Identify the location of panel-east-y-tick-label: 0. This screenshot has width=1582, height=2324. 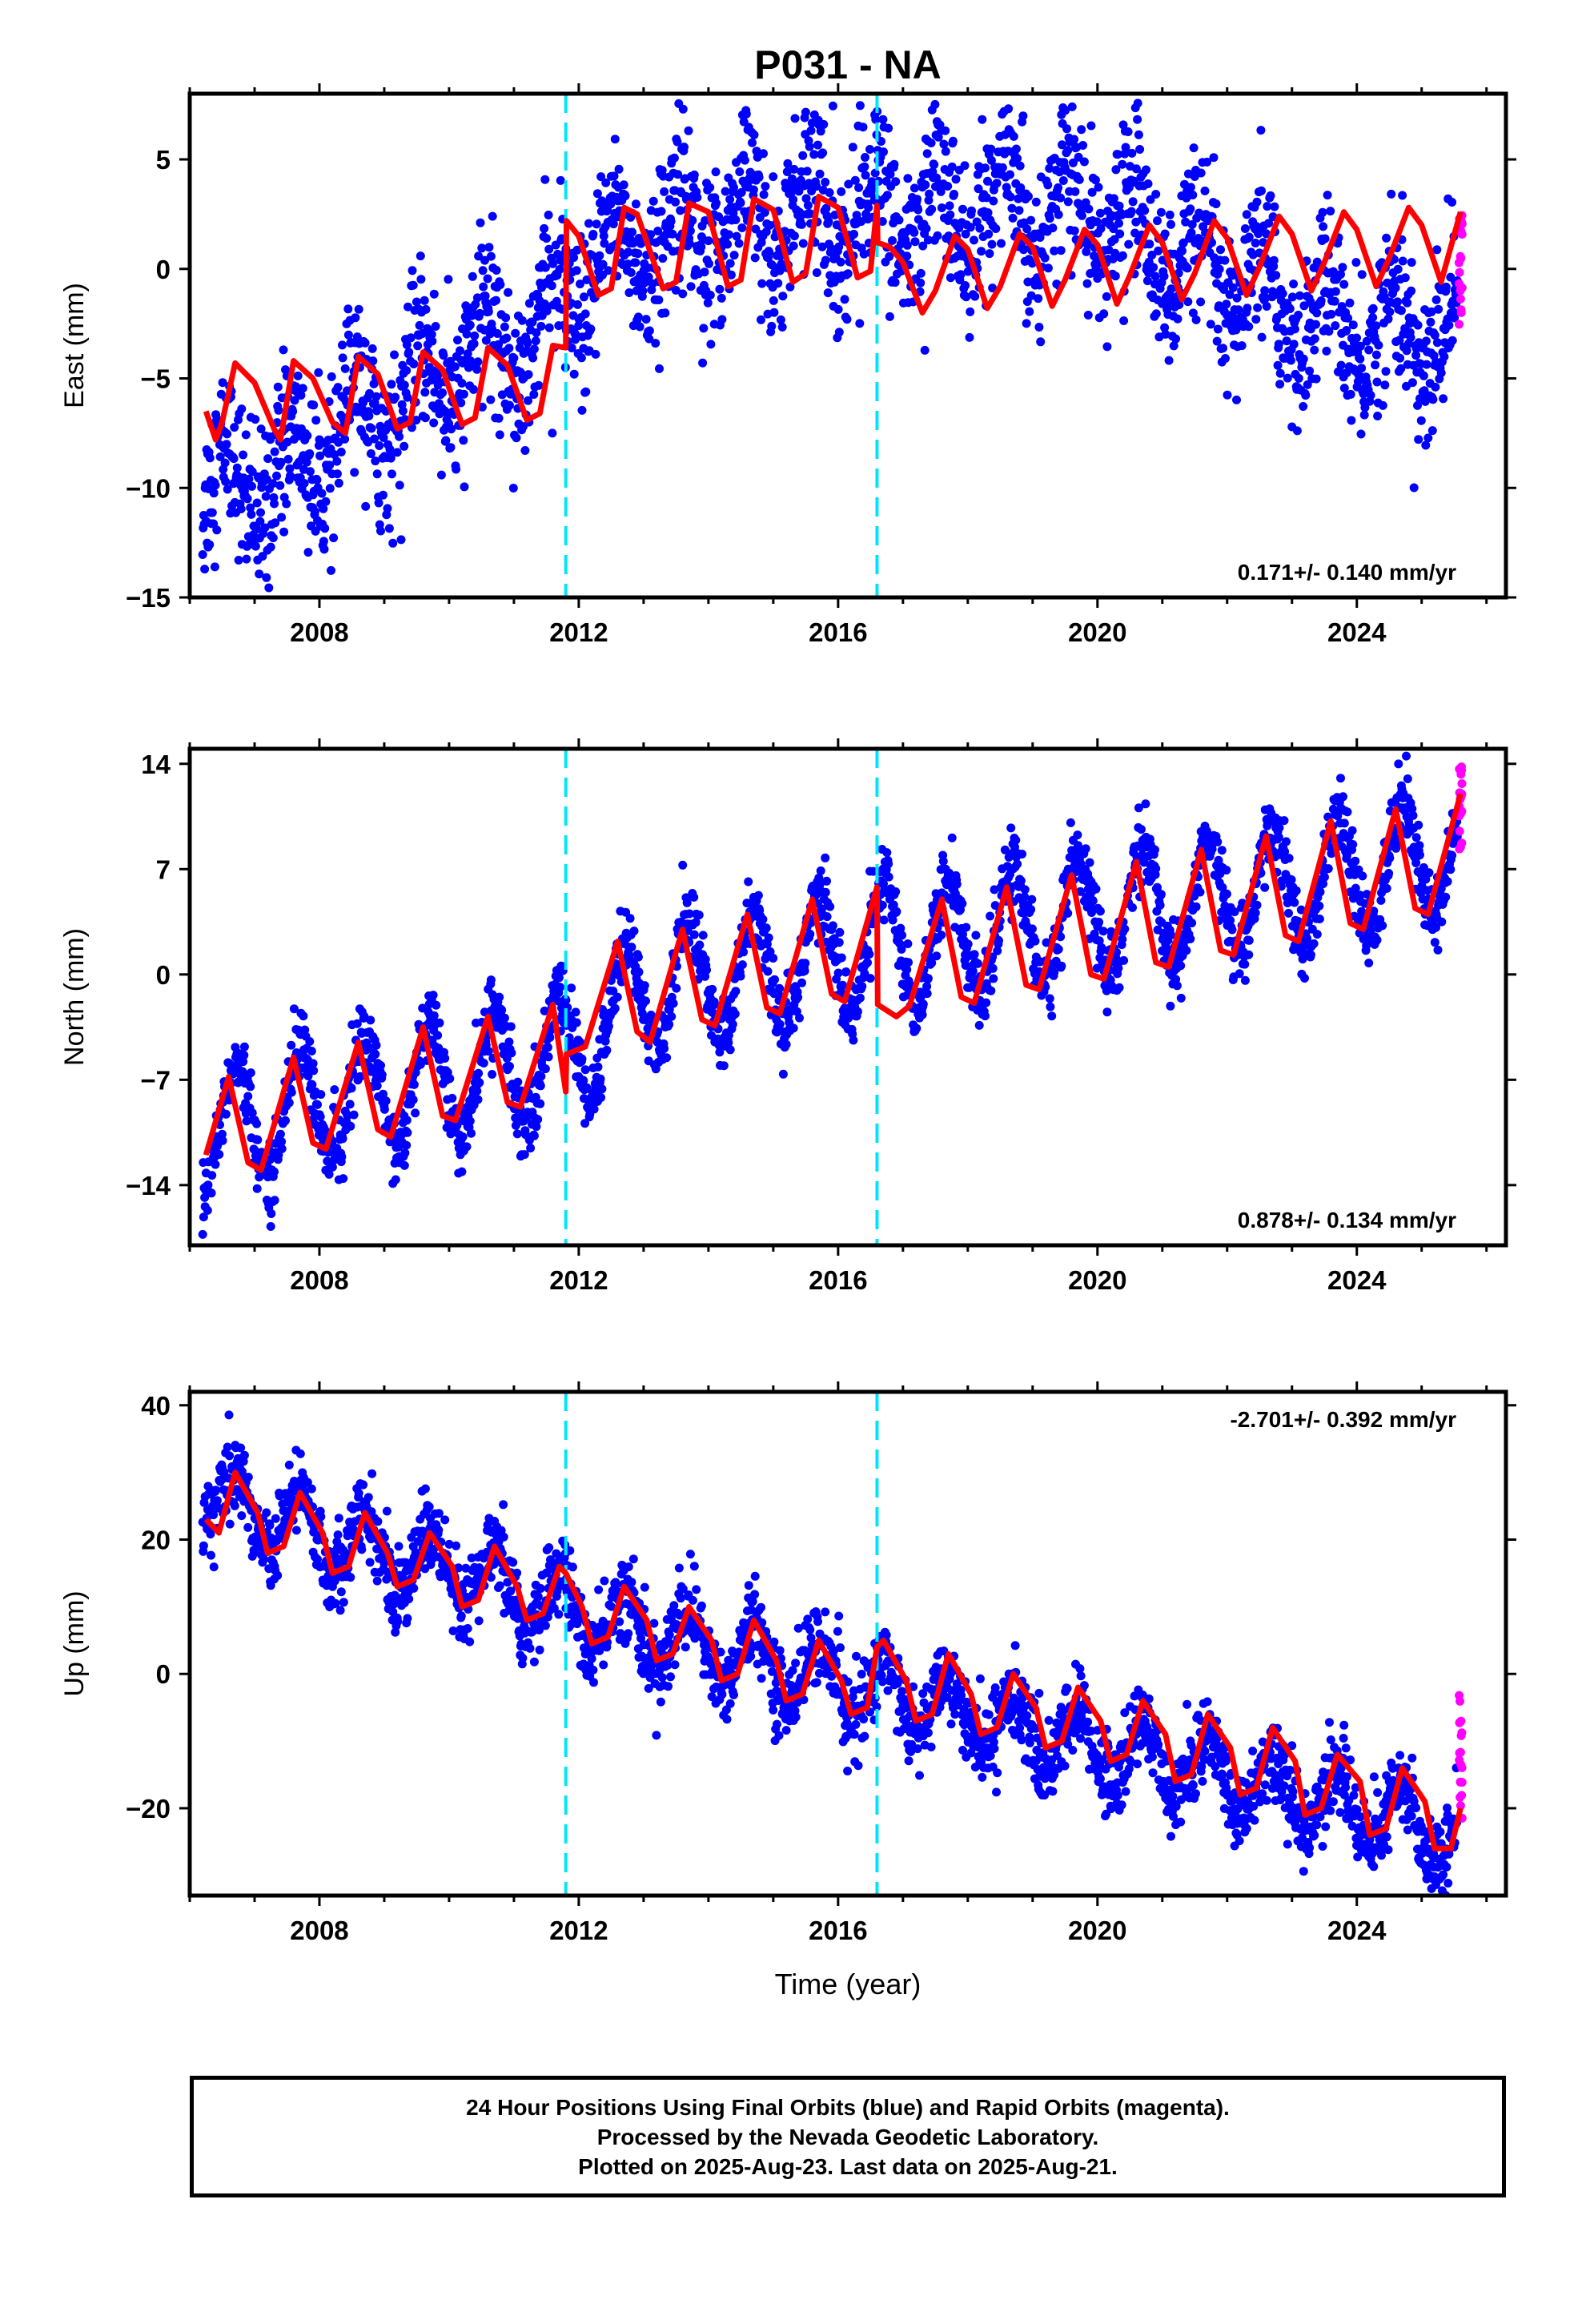
(164, 269).